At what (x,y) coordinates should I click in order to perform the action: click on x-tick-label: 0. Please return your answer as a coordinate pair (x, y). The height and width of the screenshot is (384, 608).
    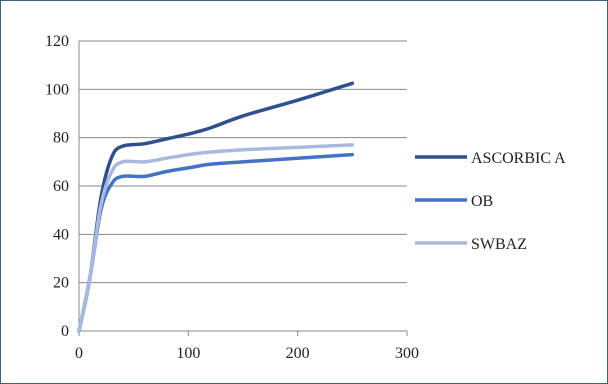
    Looking at the image, I should click on (79, 353).